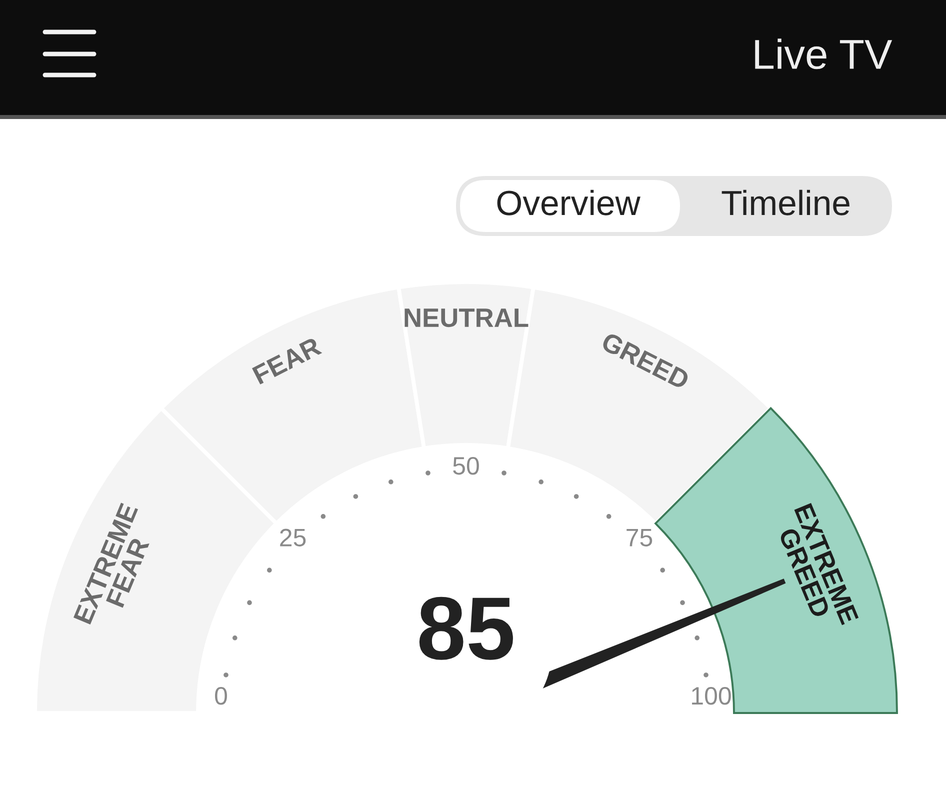 The image size is (946, 795). Describe the element at coordinates (568, 203) in the screenshot. I see `text: Overview` at that location.